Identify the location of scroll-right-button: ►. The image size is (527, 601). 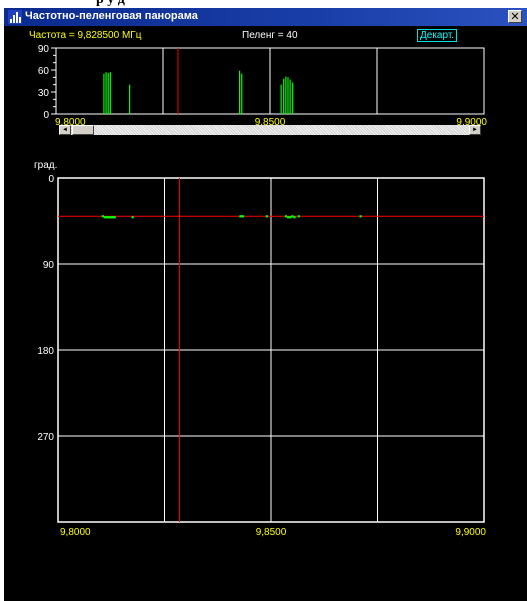
(475, 130).